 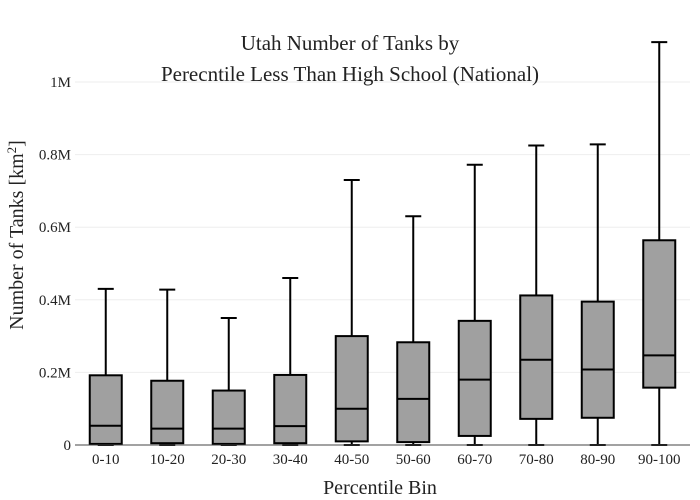 What do you see at coordinates (106, 460) in the screenshot?
I see `x-tick-label: 0-10` at bounding box center [106, 460].